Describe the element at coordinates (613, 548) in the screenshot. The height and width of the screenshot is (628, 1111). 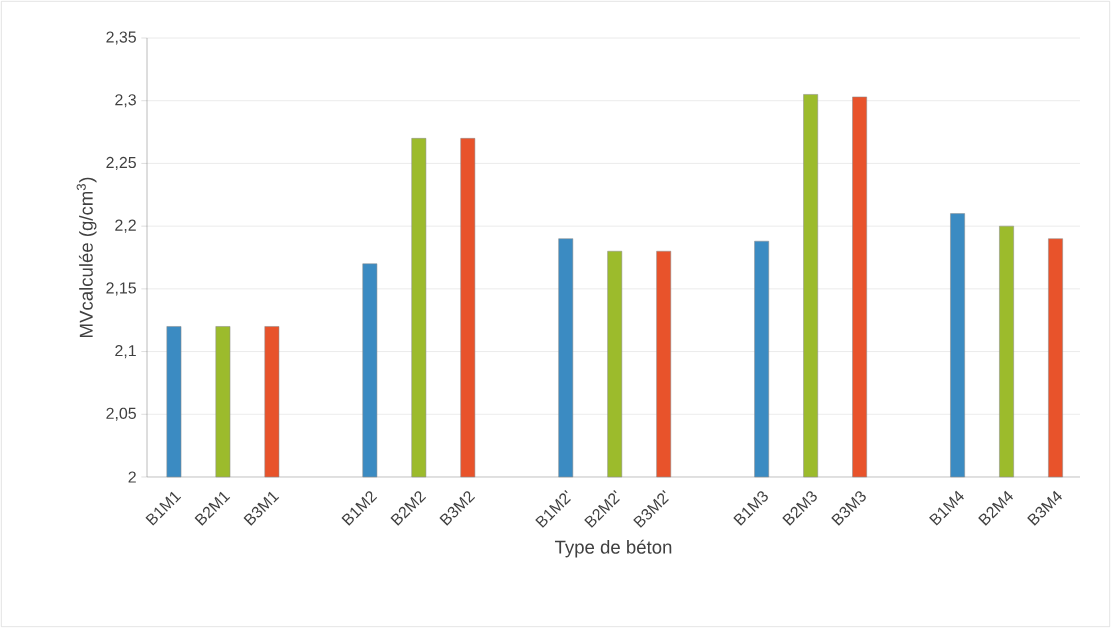
I see `x-axis-title: Type de béton` at that location.